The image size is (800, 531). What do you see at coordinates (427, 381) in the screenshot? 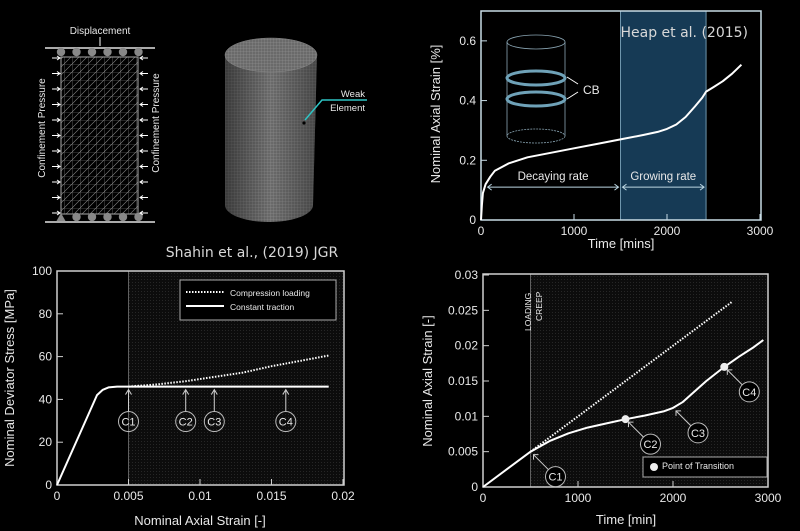
I see `y-axis-label: Nominal Axial Strain [-]` at bounding box center [427, 381].